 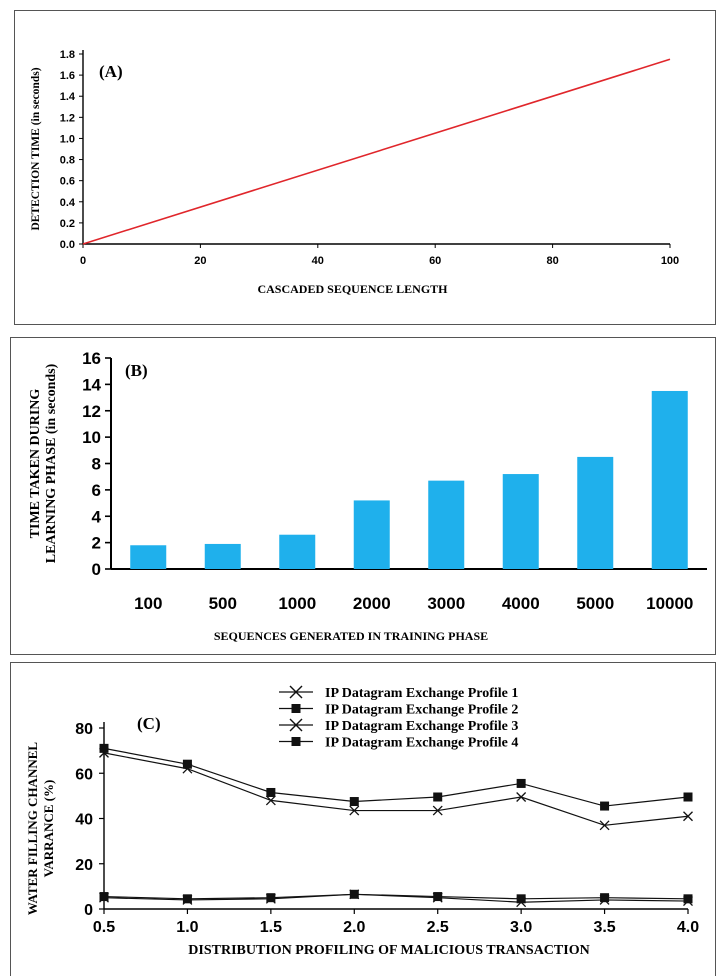 I want to click on chart-c-panel-label: (C), so click(x=149, y=723).